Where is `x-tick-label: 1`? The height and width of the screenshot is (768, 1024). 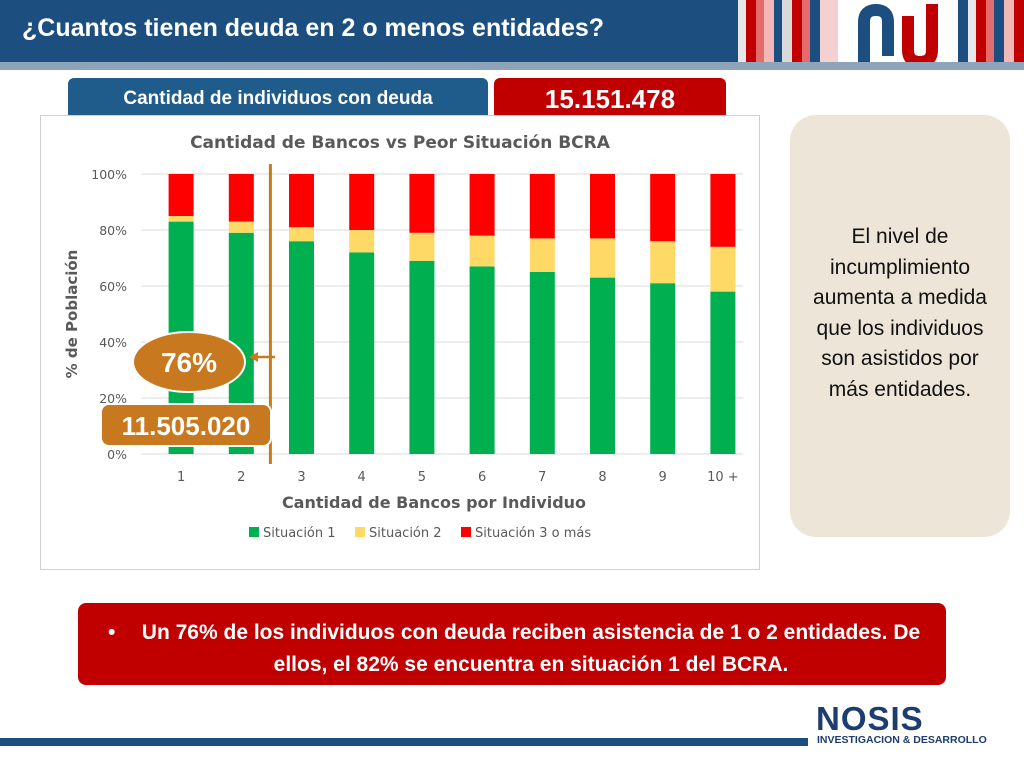 x-tick-label: 1 is located at coordinates (181, 477).